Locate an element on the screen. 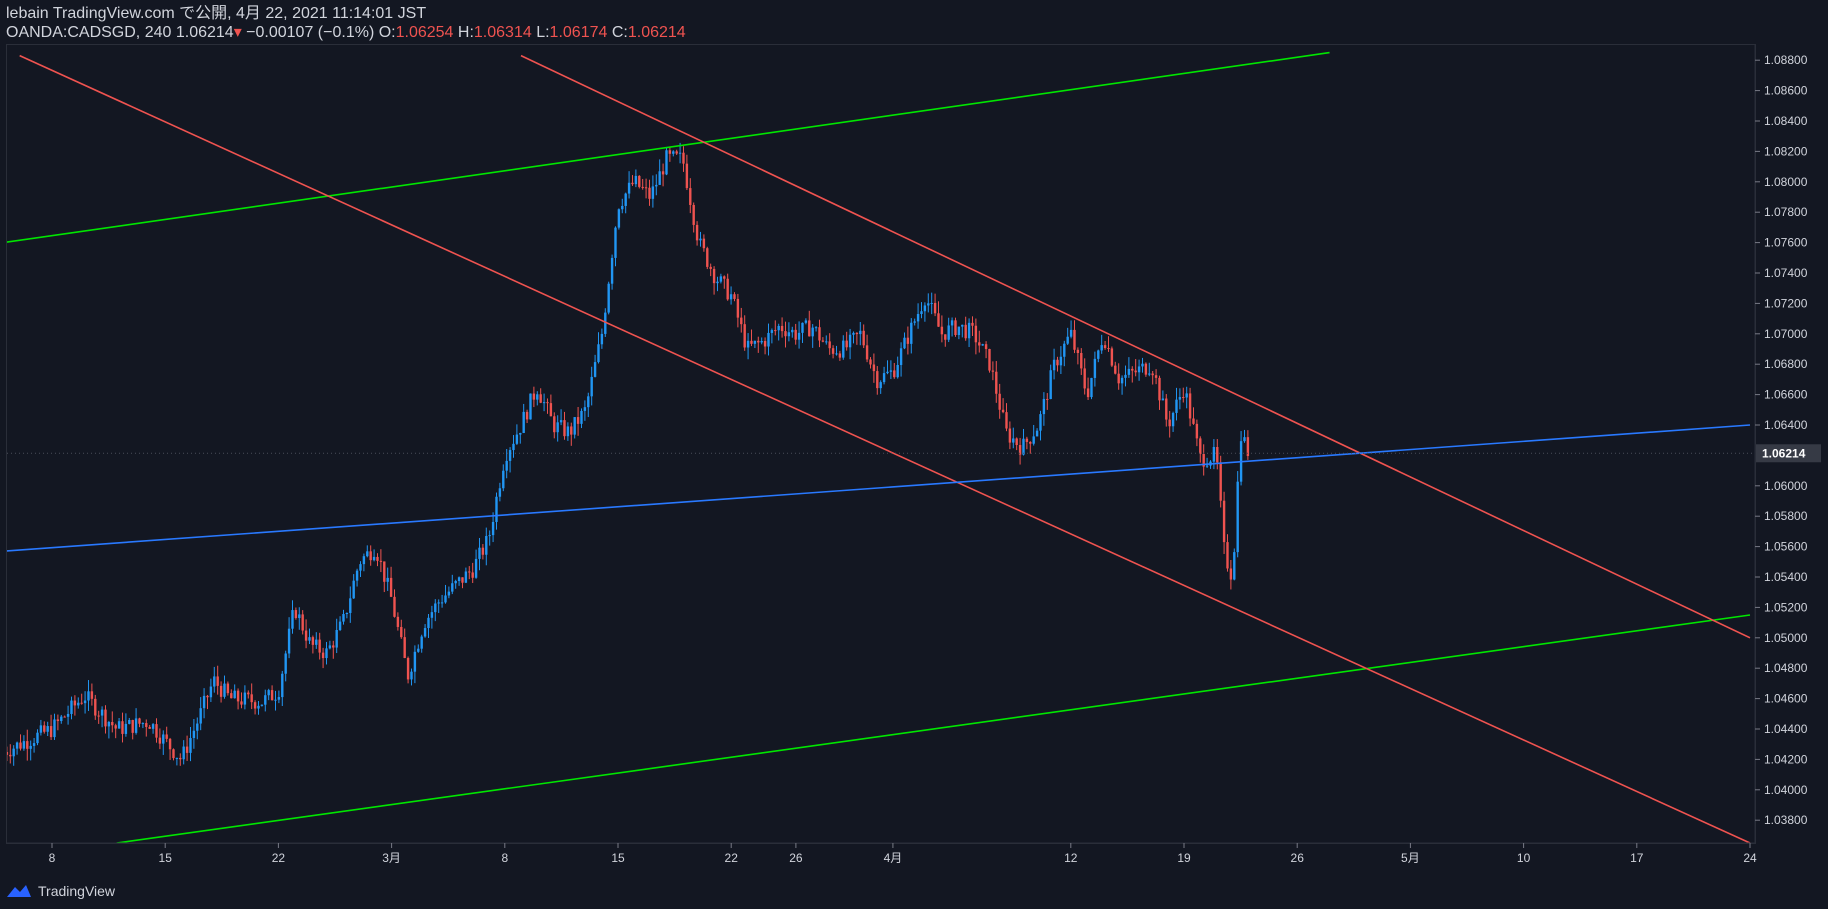 This screenshot has width=1828, height=909. y-tick-label: 1.06400 is located at coordinates (1786, 425).